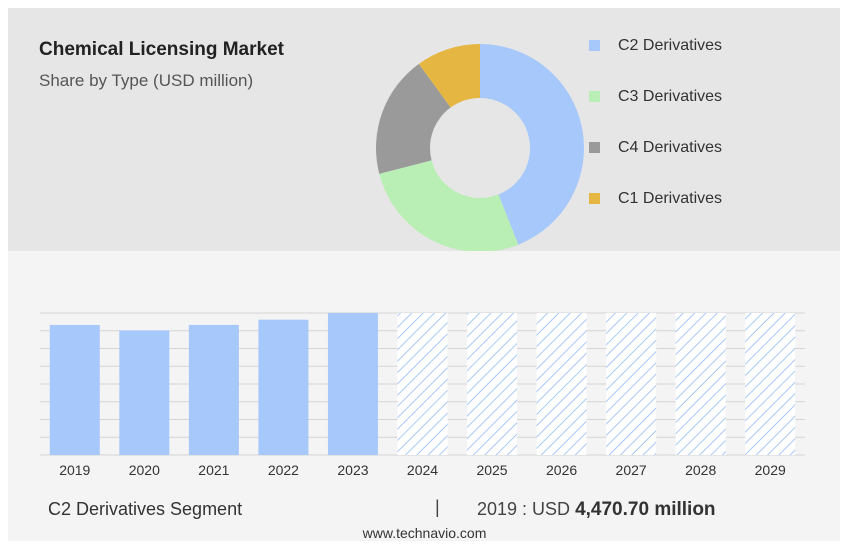 The image size is (849, 548). What do you see at coordinates (283, 470) in the screenshot?
I see `x-tick-label: 2022` at bounding box center [283, 470].